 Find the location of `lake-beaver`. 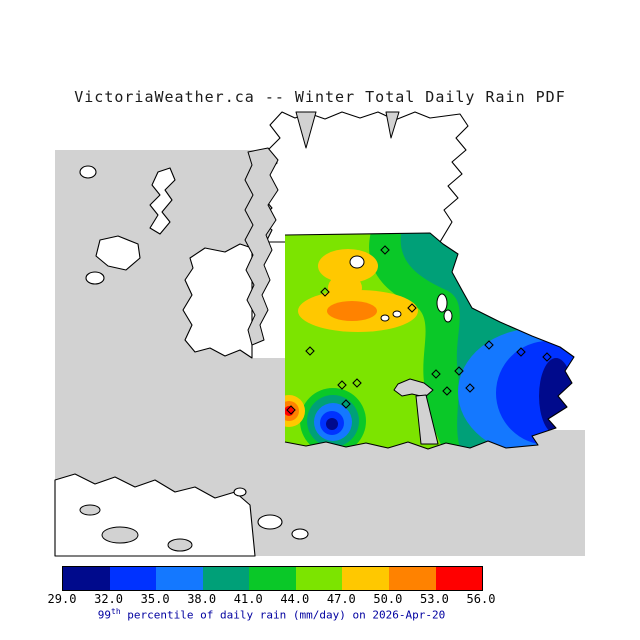

lake-beaver is located at coordinates (448, 316).